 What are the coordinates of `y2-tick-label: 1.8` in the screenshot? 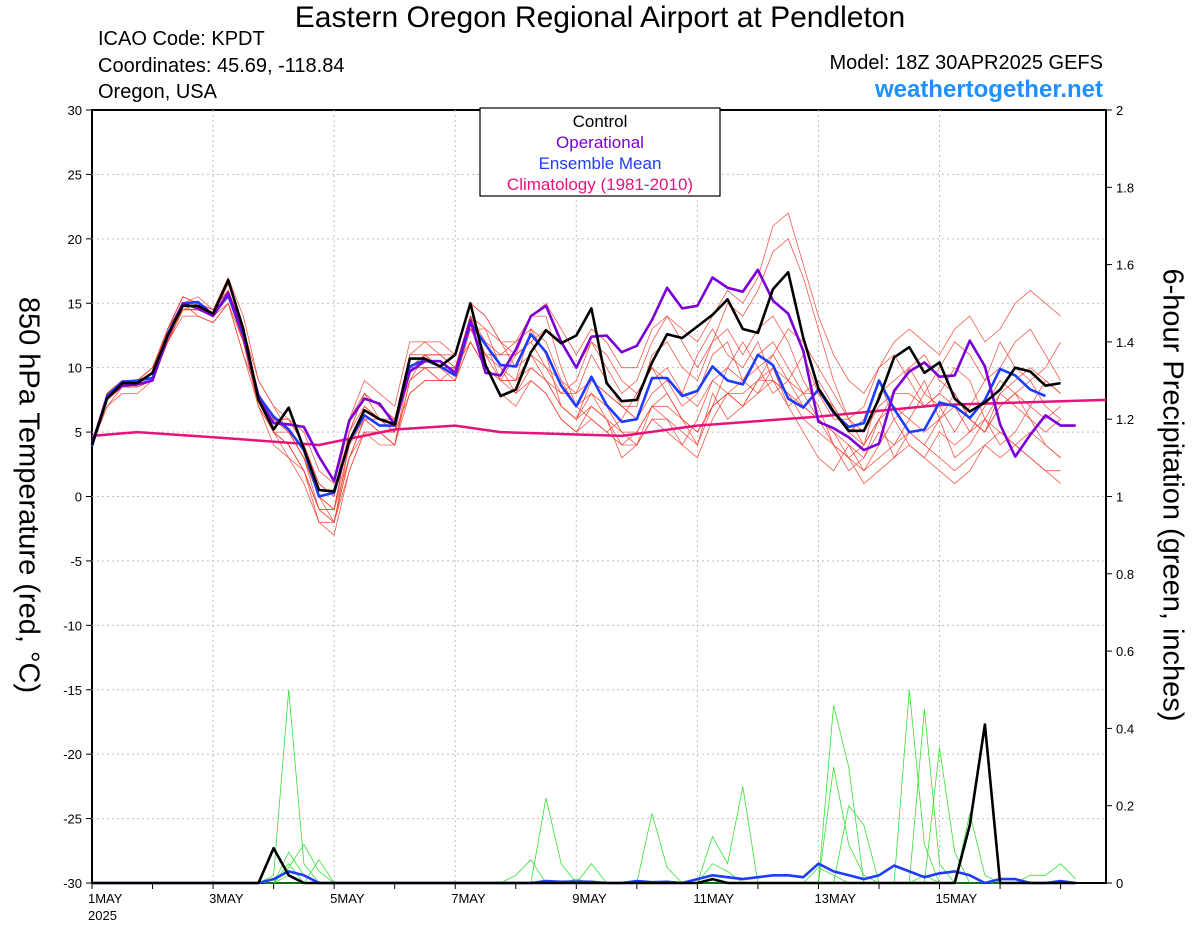 It's located at (1125, 187).